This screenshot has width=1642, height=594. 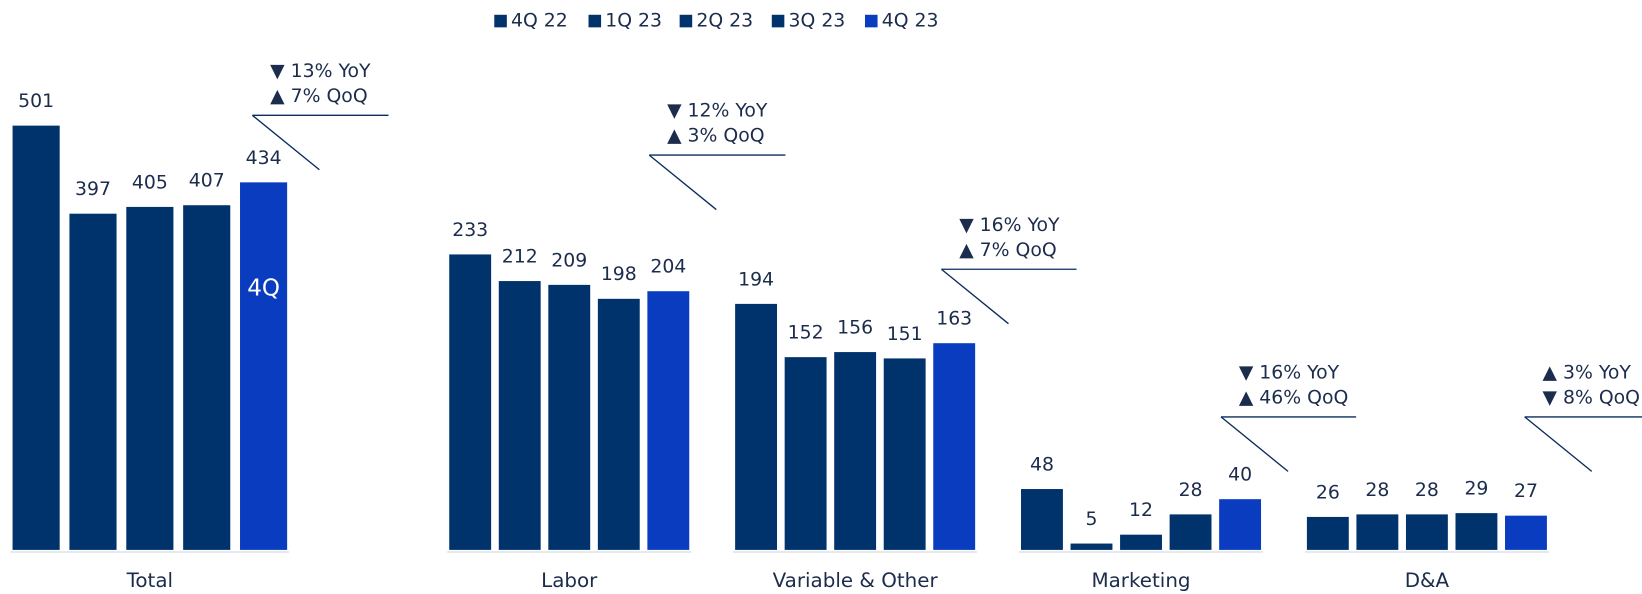 What do you see at coordinates (520, 256) in the screenshot?
I see `data-label: 212` at bounding box center [520, 256].